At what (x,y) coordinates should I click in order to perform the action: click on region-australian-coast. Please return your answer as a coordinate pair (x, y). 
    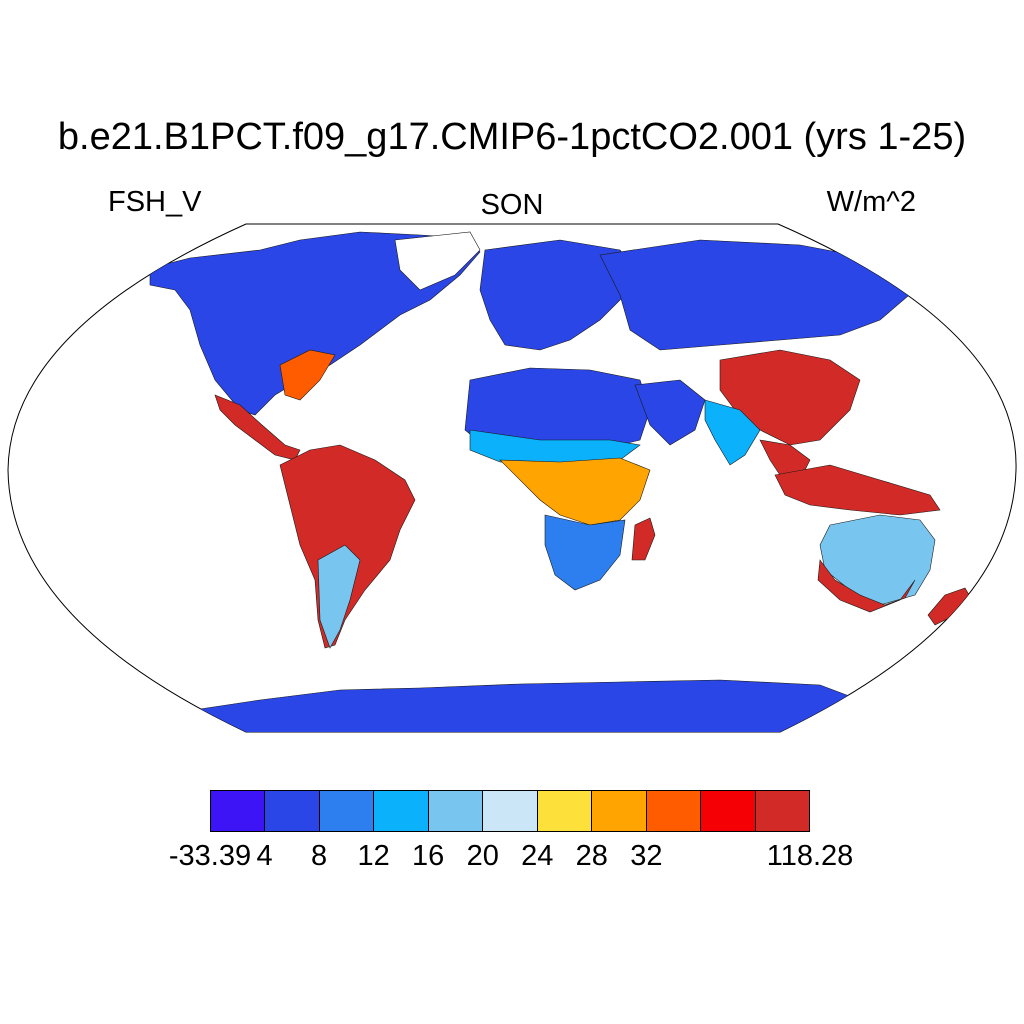
    Looking at the image, I should click on (866, 586).